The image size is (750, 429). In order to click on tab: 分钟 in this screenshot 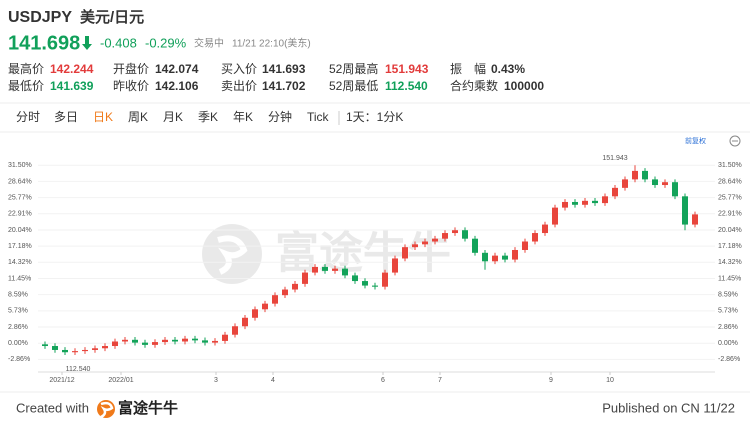, I will do `click(280, 116)`.